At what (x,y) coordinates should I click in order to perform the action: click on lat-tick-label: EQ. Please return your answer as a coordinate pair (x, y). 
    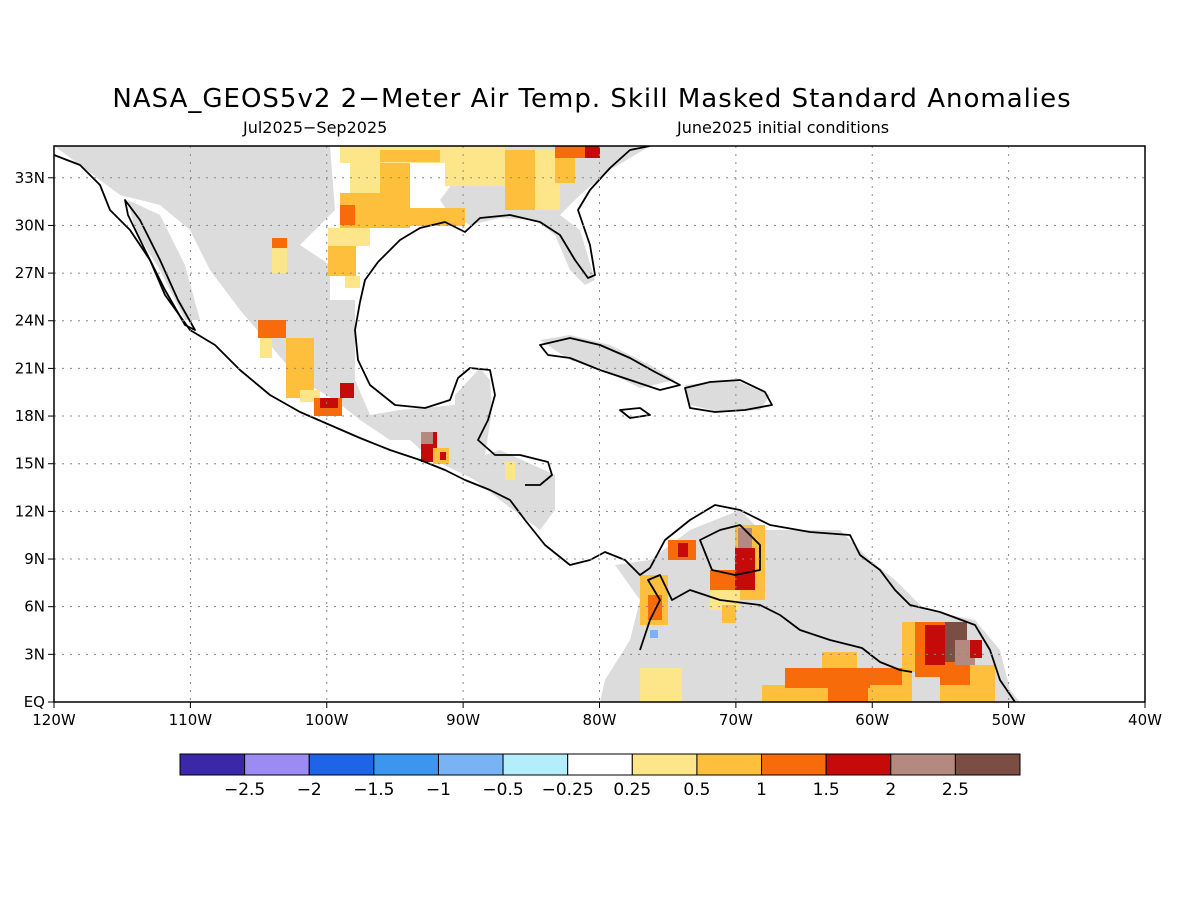
    Looking at the image, I should click on (34, 702).